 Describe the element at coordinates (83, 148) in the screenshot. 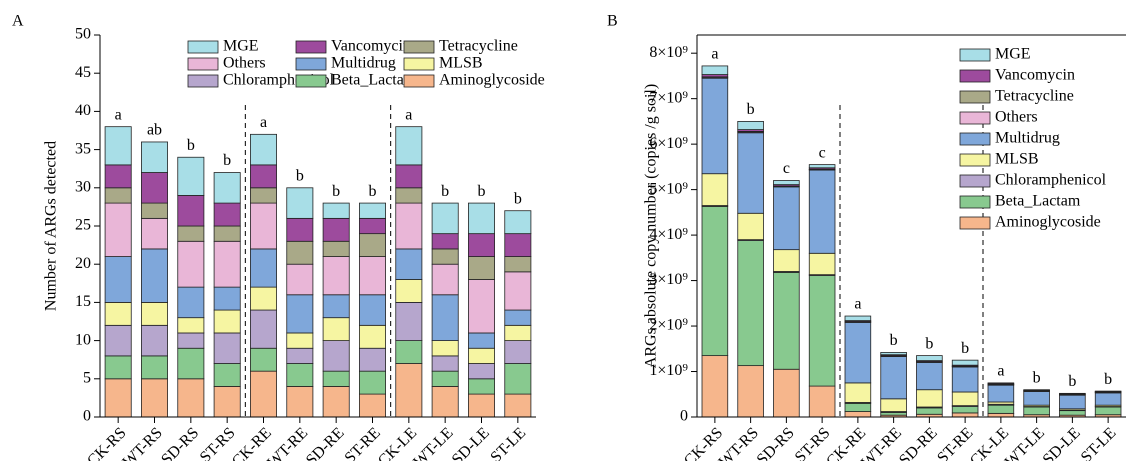

I see `y-tick-label: 35` at that location.